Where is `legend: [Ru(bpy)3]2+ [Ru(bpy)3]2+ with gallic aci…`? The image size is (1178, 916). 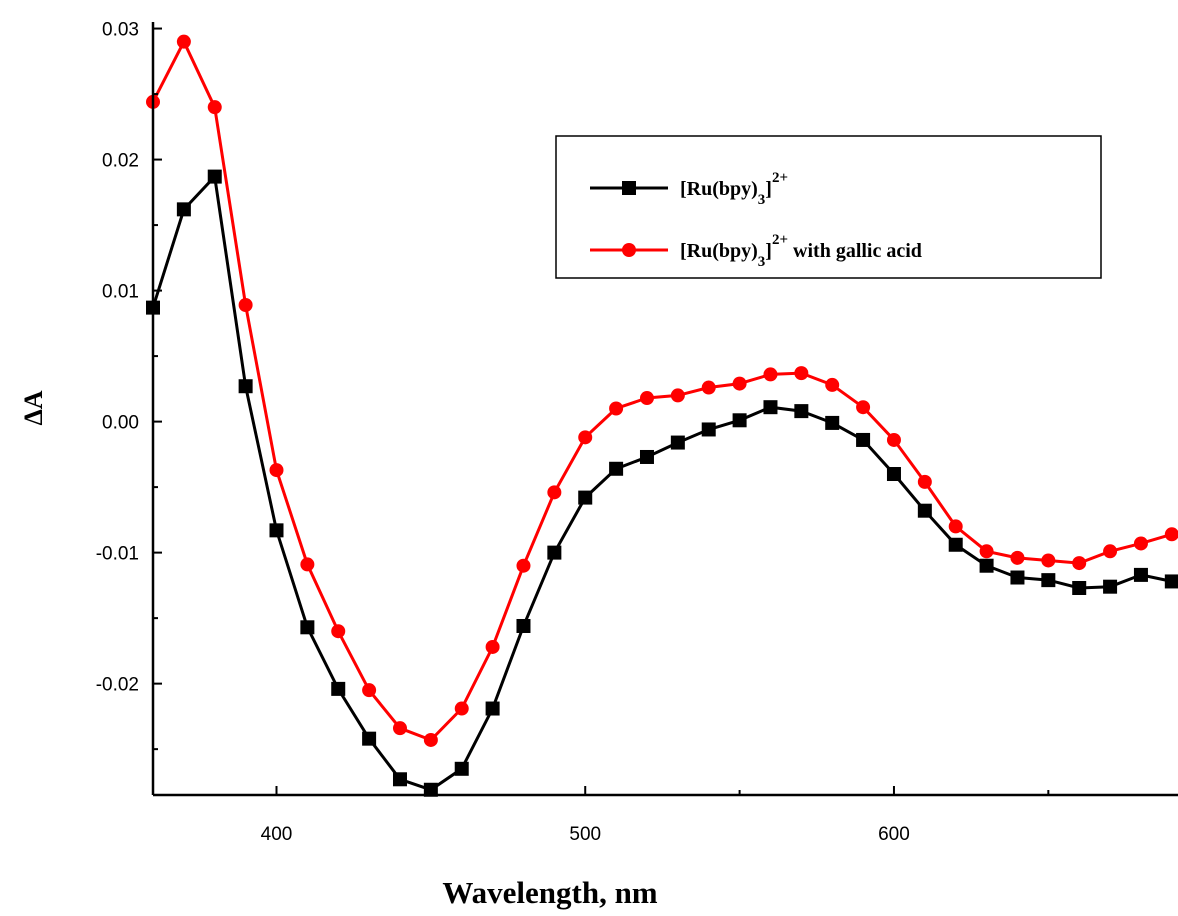 legend: [Ru(bpy)3]2+ [Ru(bpy)3]2+ with gallic aci… is located at coordinates (828, 207).